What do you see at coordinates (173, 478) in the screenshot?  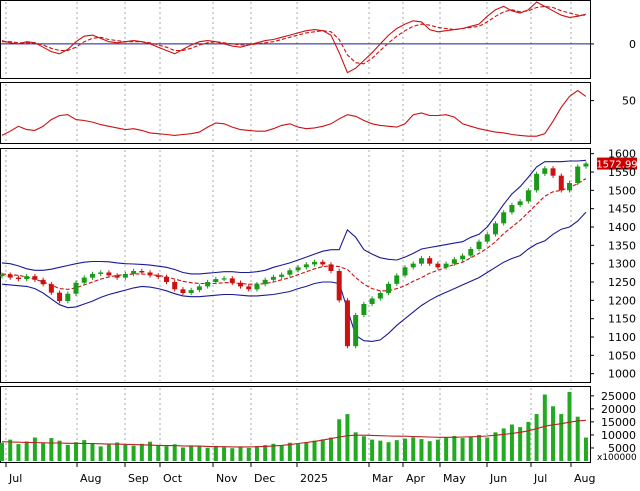 I see `x-tick-label: Oct` at bounding box center [173, 478].